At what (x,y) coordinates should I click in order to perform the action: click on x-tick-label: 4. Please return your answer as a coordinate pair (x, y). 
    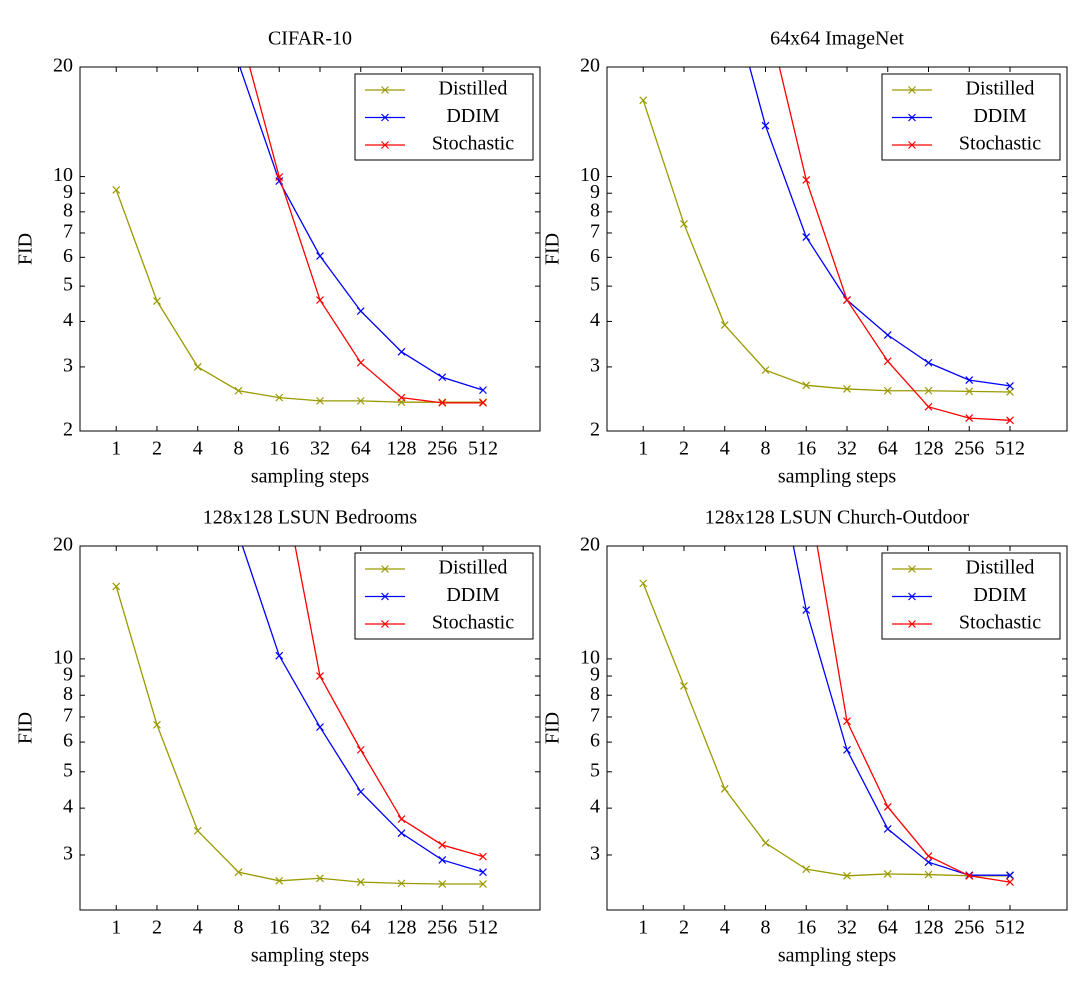
    Looking at the image, I should click on (198, 449).